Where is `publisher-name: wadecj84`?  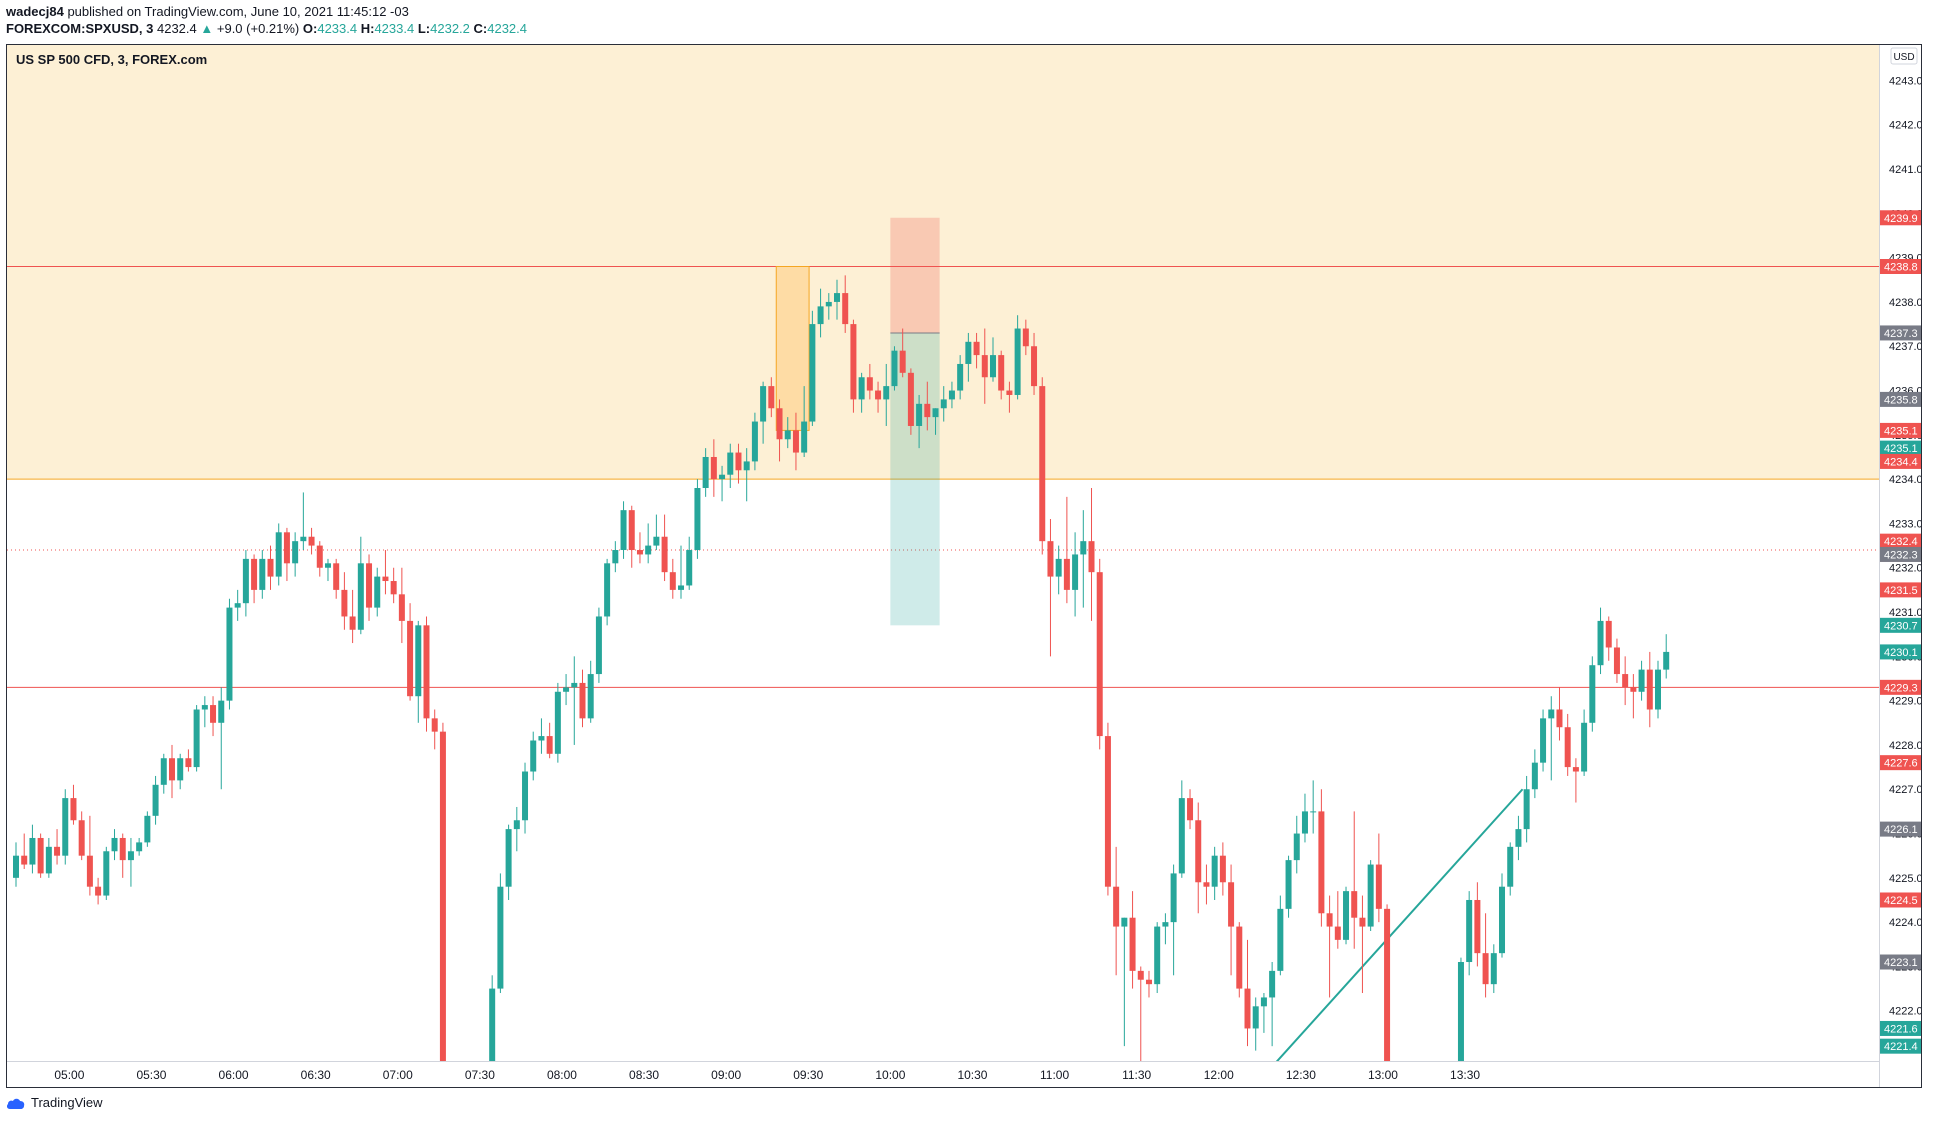
publisher-name: wadecj84 is located at coordinates (35, 11).